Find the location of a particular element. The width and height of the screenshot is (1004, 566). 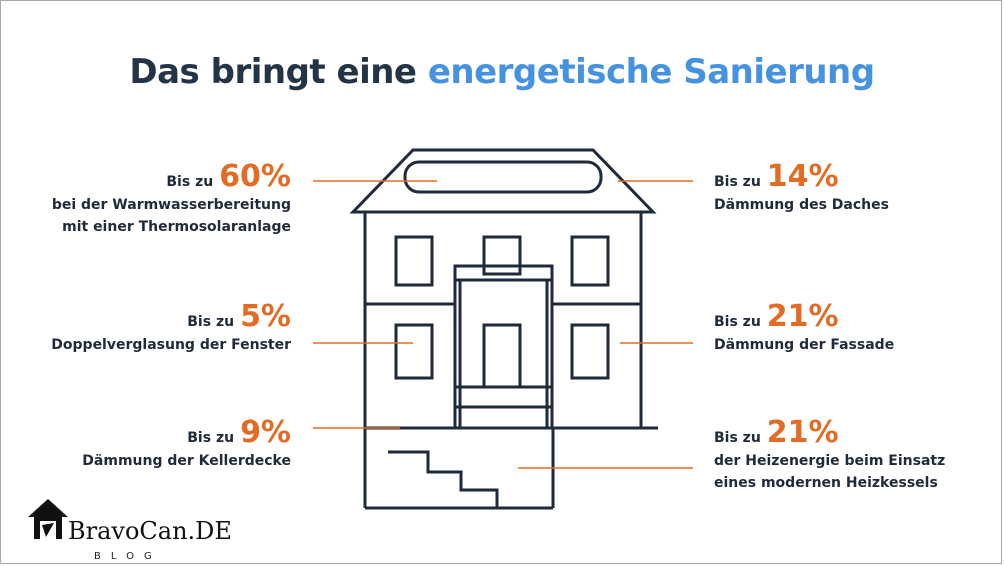

title-prefix: Das bringt eine is located at coordinates (273, 72).